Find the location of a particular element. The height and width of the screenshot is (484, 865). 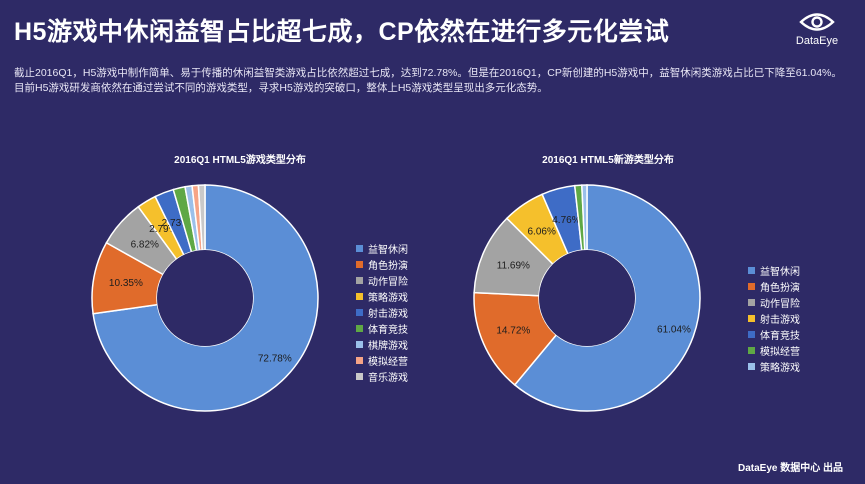

chart-2-center-hole is located at coordinates (587, 298).